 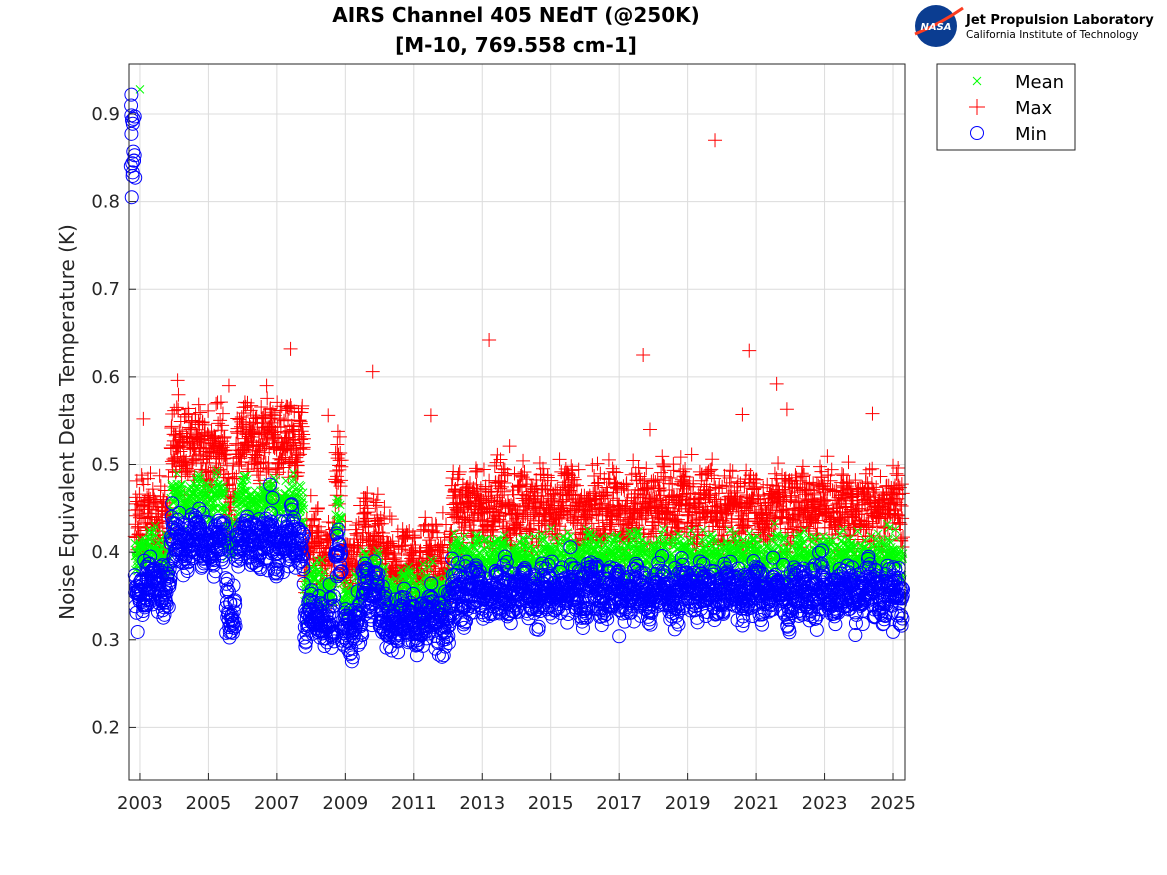 I want to click on mean-point, so click(x=303, y=492).